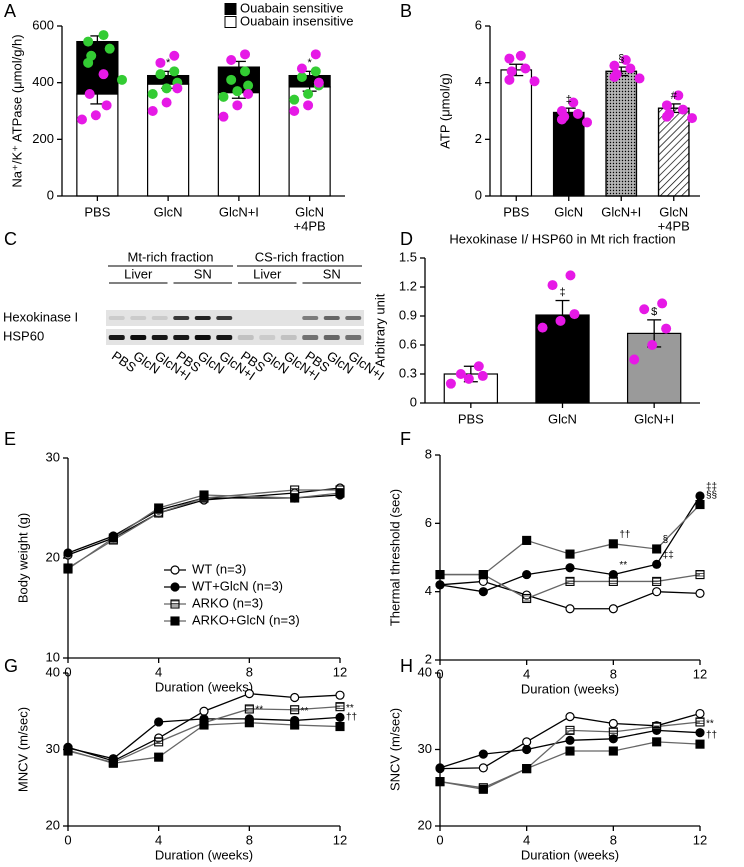 The image size is (744, 867). I want to click on y-tick-label: 2, so click(478, 138).